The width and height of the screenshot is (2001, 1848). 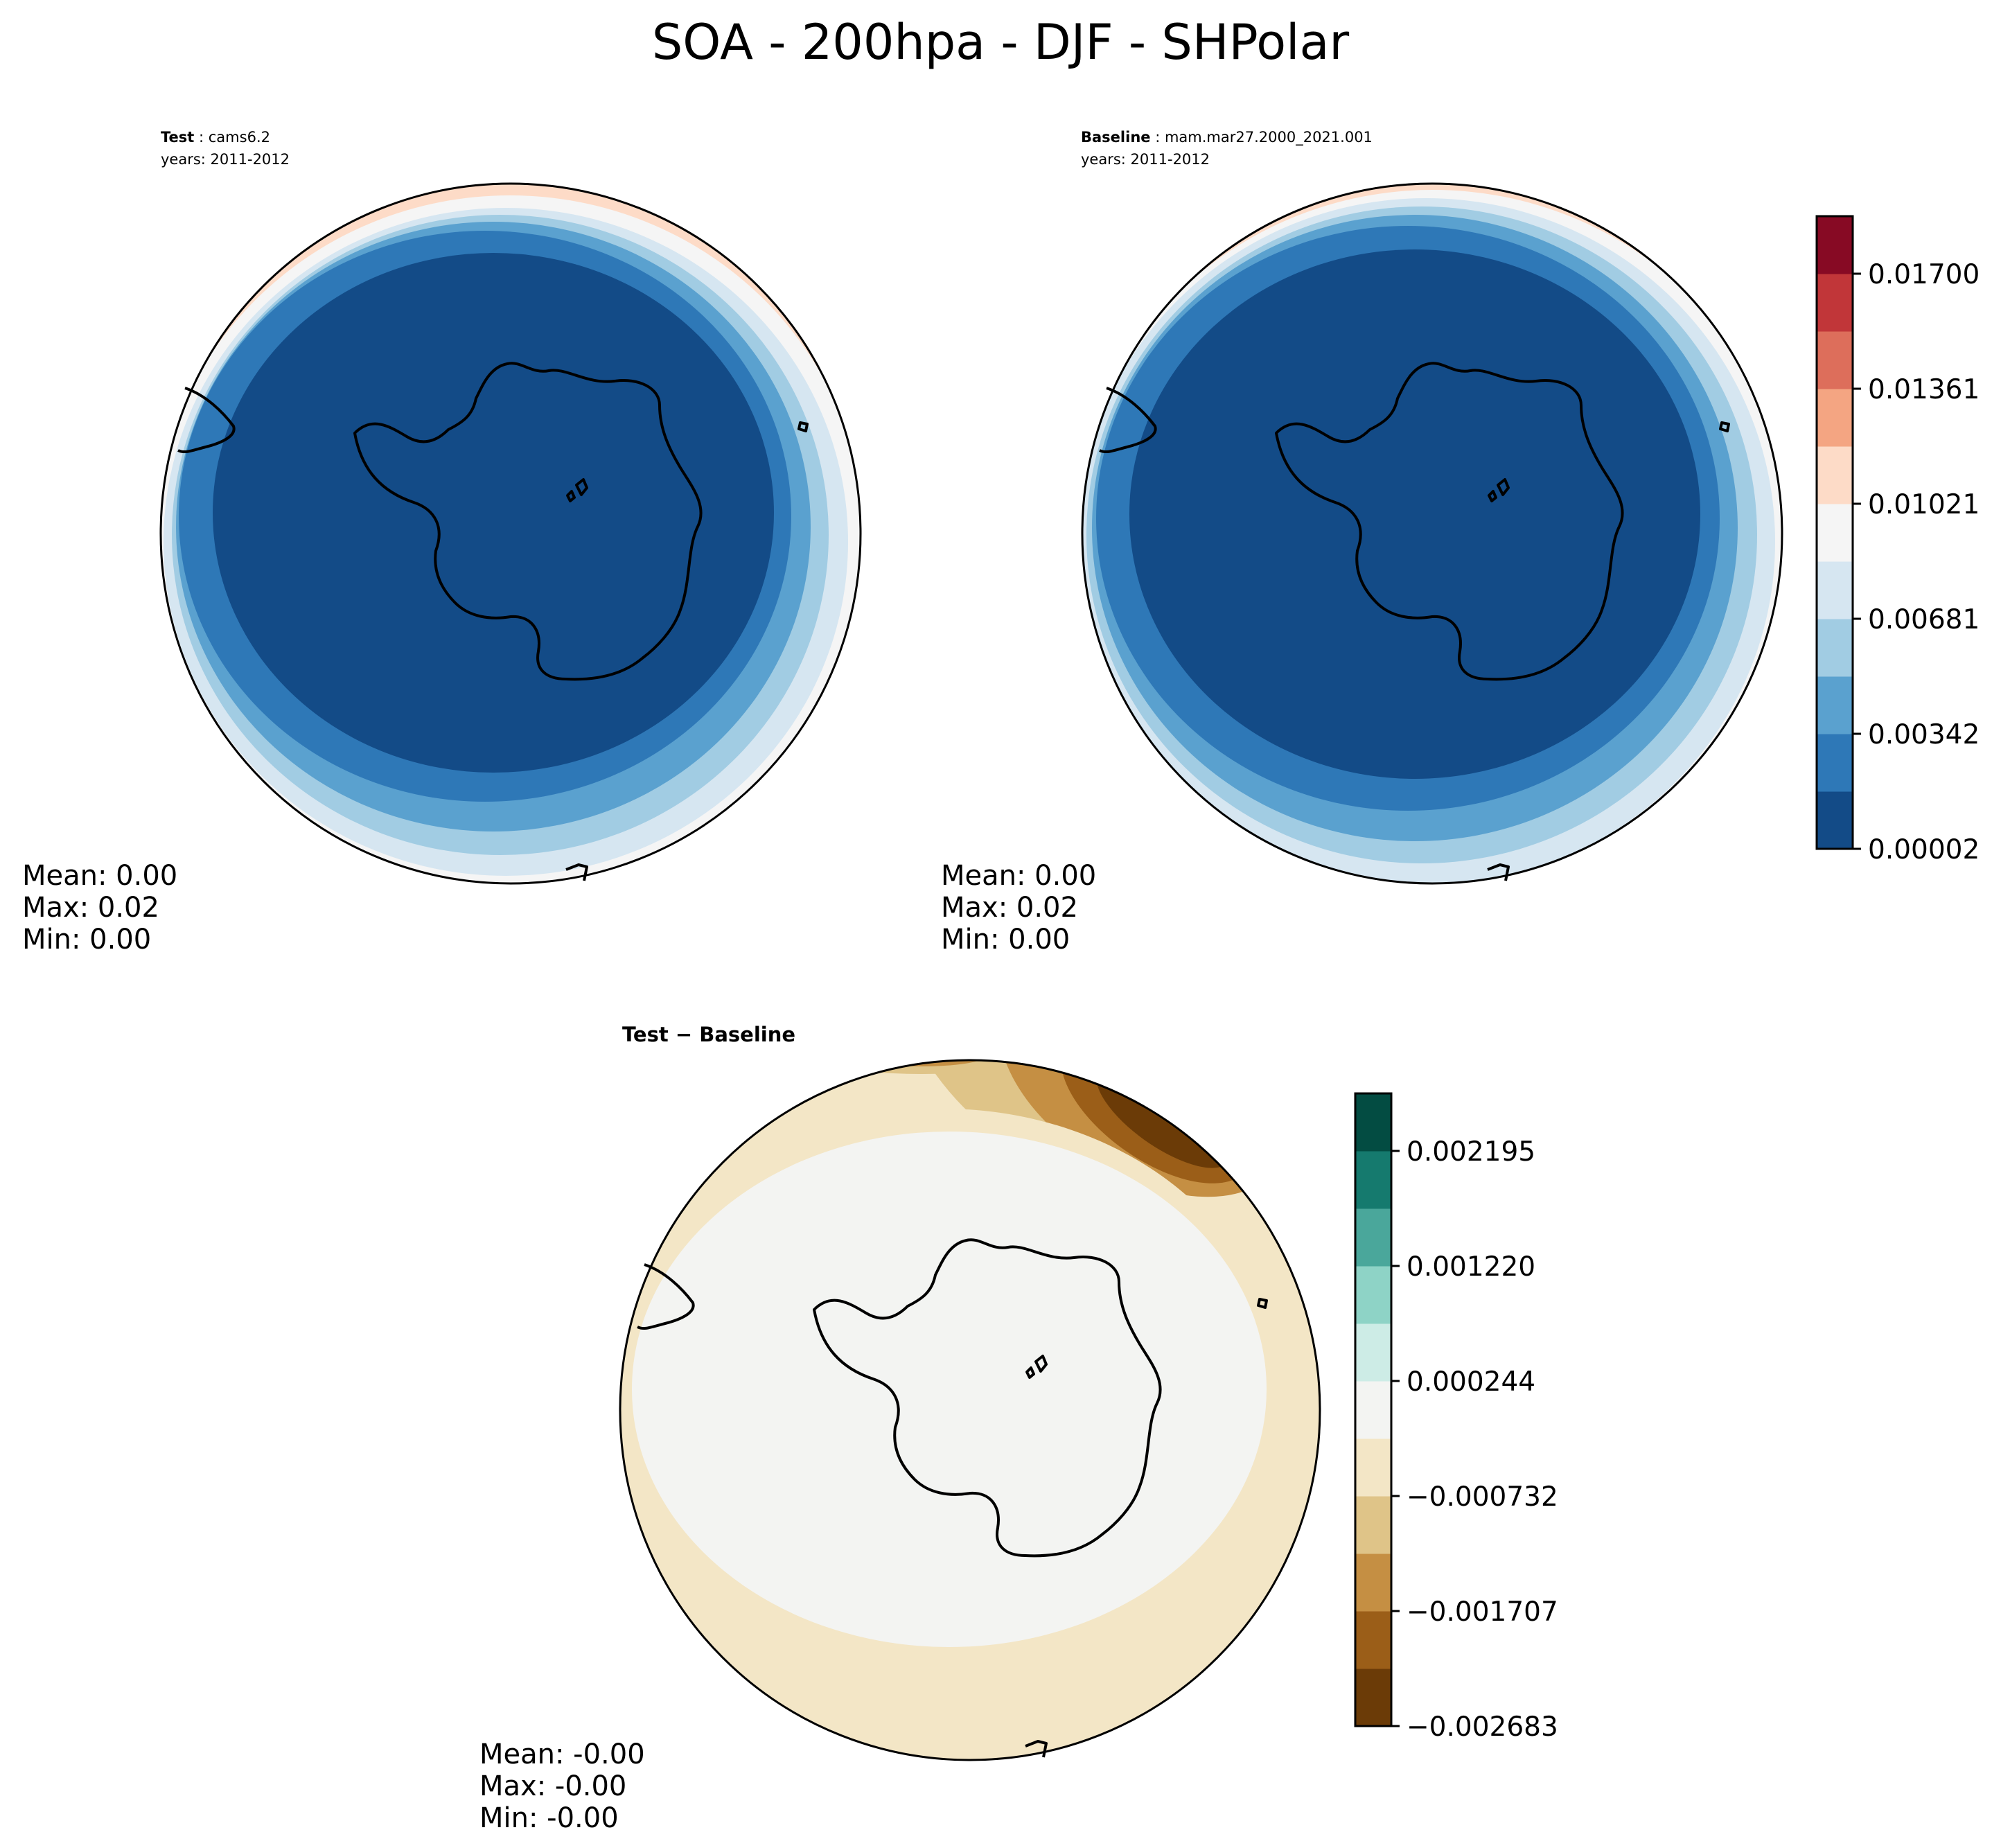 What do you see at coordinates (1471, 1267) in the screenshot?
I see `colorbar-diff-tick-label: 0.001220` at bounding box center [1471, 1267].